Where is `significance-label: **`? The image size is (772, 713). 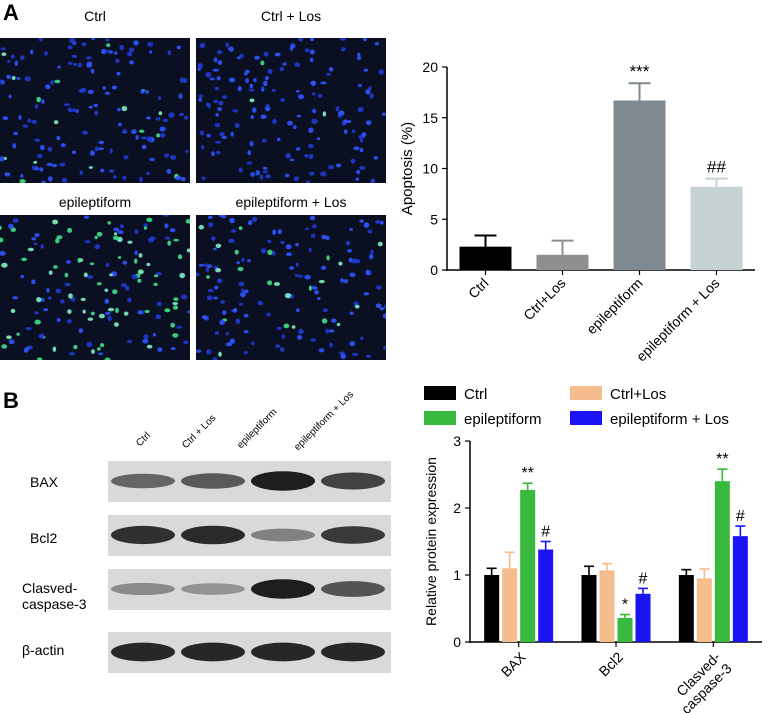 significance-label: ** is located at coordinates (527, 473).